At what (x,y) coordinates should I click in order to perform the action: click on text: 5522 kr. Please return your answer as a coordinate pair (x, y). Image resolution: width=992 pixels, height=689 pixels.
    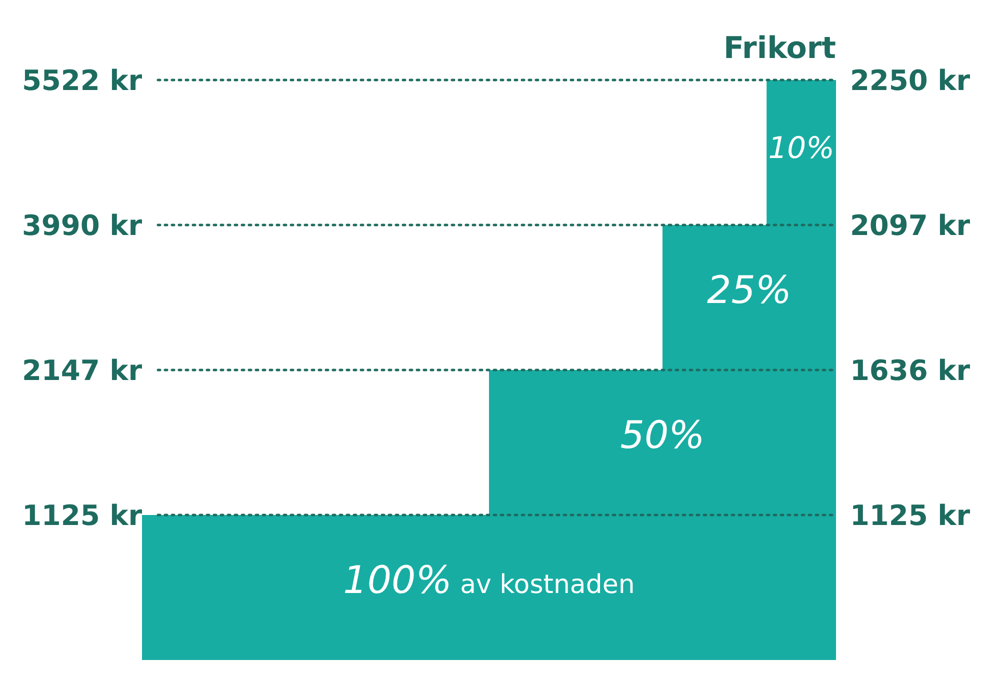
    Looking at the image, I should click on (82, 80).